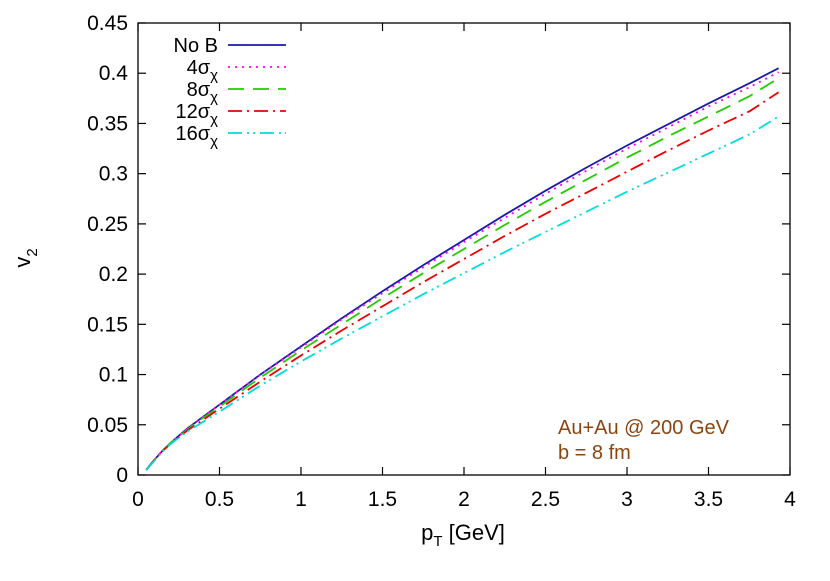 Image resolution: width=830 pixels, height=581 pixels. What do you see at coordinates (301, 499) in the screenshot?
I see `x-tick-label: 1` at bounding box center [301, 499].